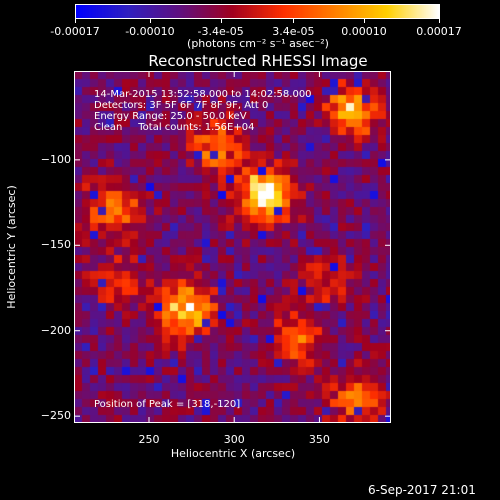 The width and height of the screenshot is (500, 500). What do you see at coordinates (203, 94) in the screenshot?
I see `annotation-time-range: 14-Mar-2015 13:52:58.000 to 14:02:58.000` at bounding box center [203, 94].